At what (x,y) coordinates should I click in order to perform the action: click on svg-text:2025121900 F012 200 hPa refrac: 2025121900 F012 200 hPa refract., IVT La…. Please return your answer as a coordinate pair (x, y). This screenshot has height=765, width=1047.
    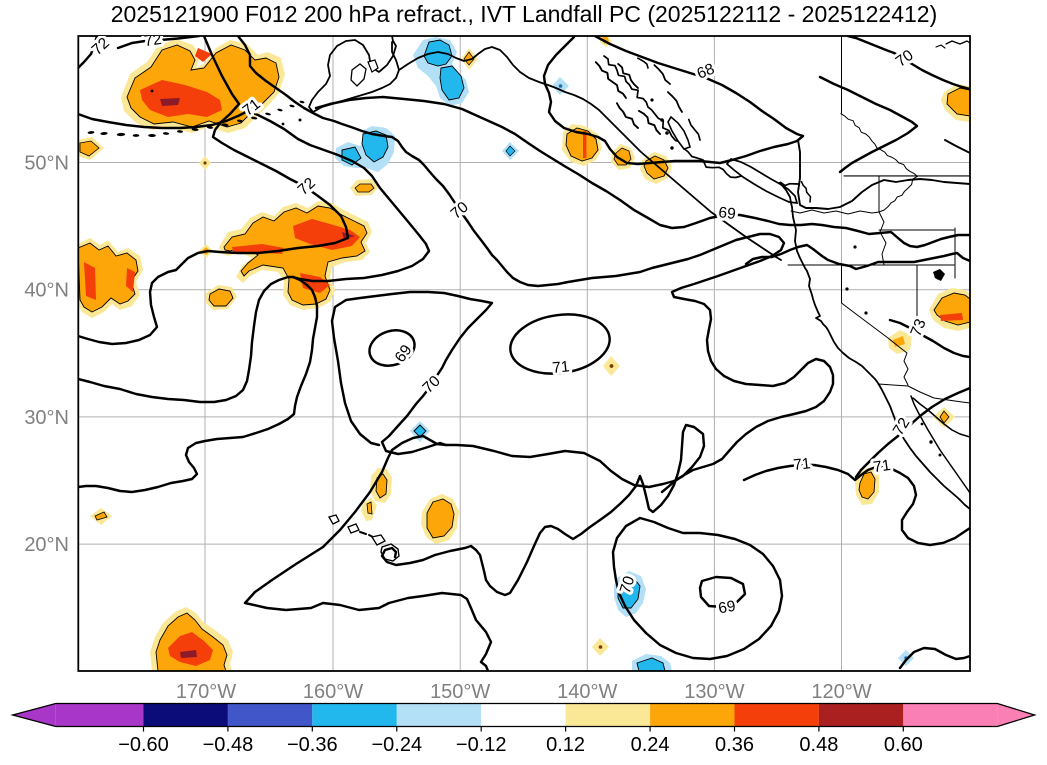
    Looking at the image, I should click on (524, 14).